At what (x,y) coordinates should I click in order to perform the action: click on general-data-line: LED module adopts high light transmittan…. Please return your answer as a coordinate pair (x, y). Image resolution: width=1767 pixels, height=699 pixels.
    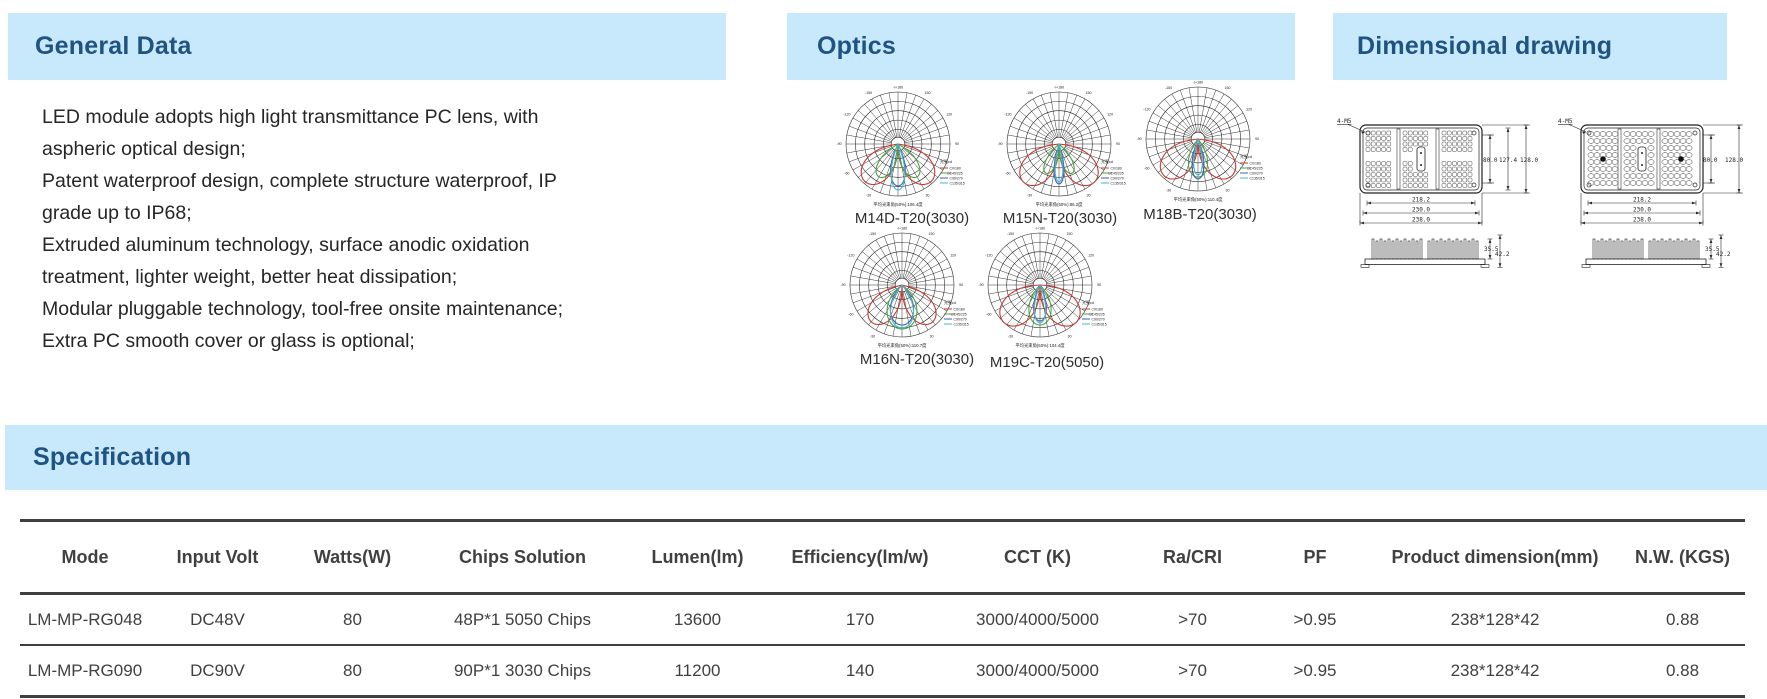
    Looking at the image, I should click on (290, 117).